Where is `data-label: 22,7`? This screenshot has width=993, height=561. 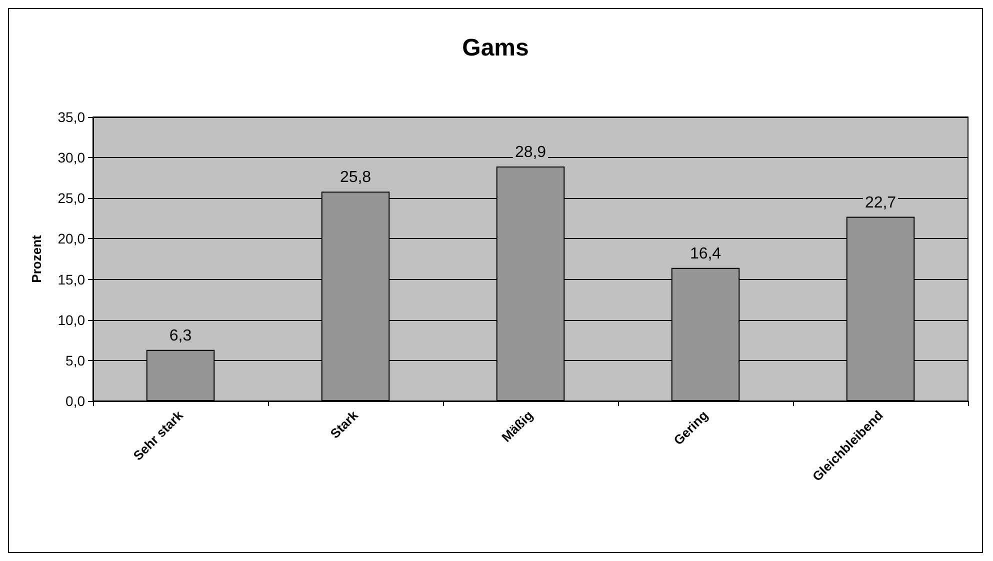
data-label: 22,7 is located at coordinates (880, 203).